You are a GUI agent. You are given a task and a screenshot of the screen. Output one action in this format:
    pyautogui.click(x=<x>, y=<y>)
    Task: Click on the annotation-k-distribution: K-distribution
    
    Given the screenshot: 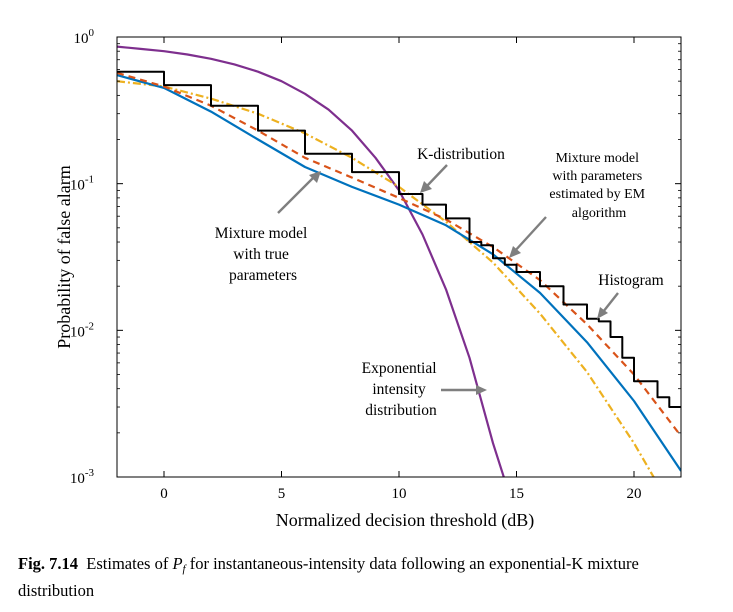 What is the action you would take?
    pyautogui.click(x=461, y=169)
    